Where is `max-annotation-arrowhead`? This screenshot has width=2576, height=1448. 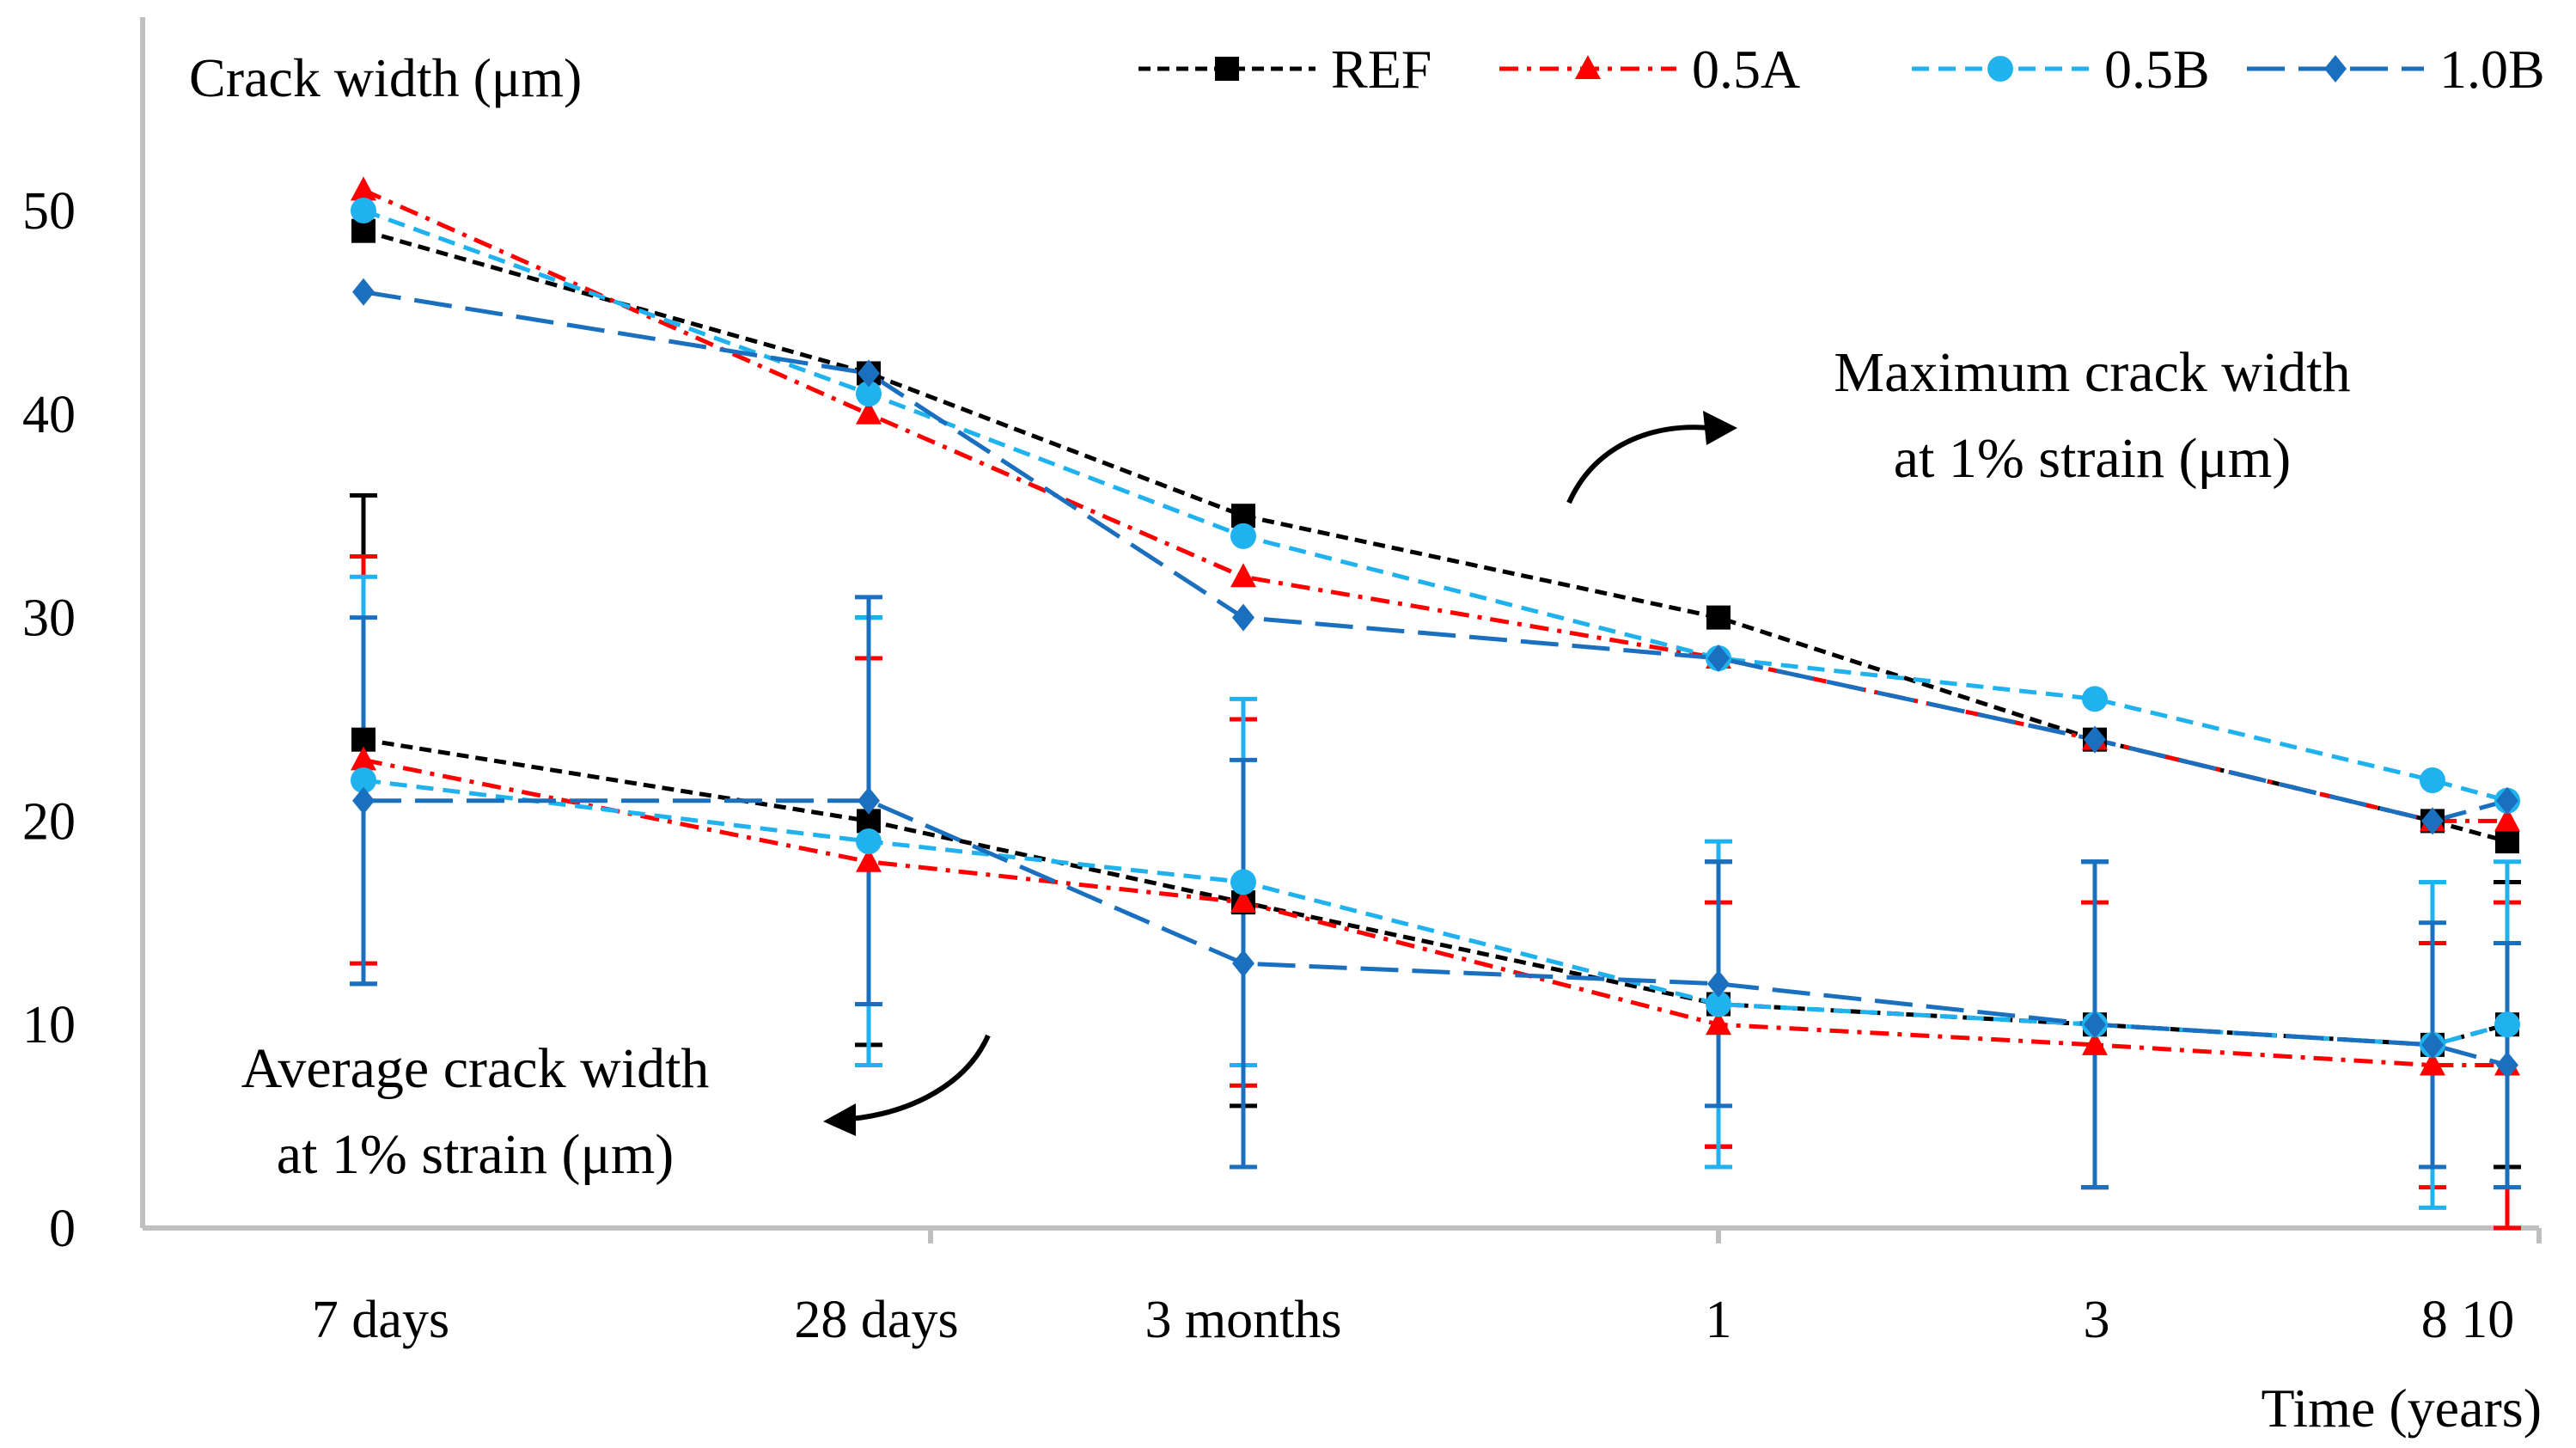 max-annotation-arrowhead is located at coordinates (1720, 428).